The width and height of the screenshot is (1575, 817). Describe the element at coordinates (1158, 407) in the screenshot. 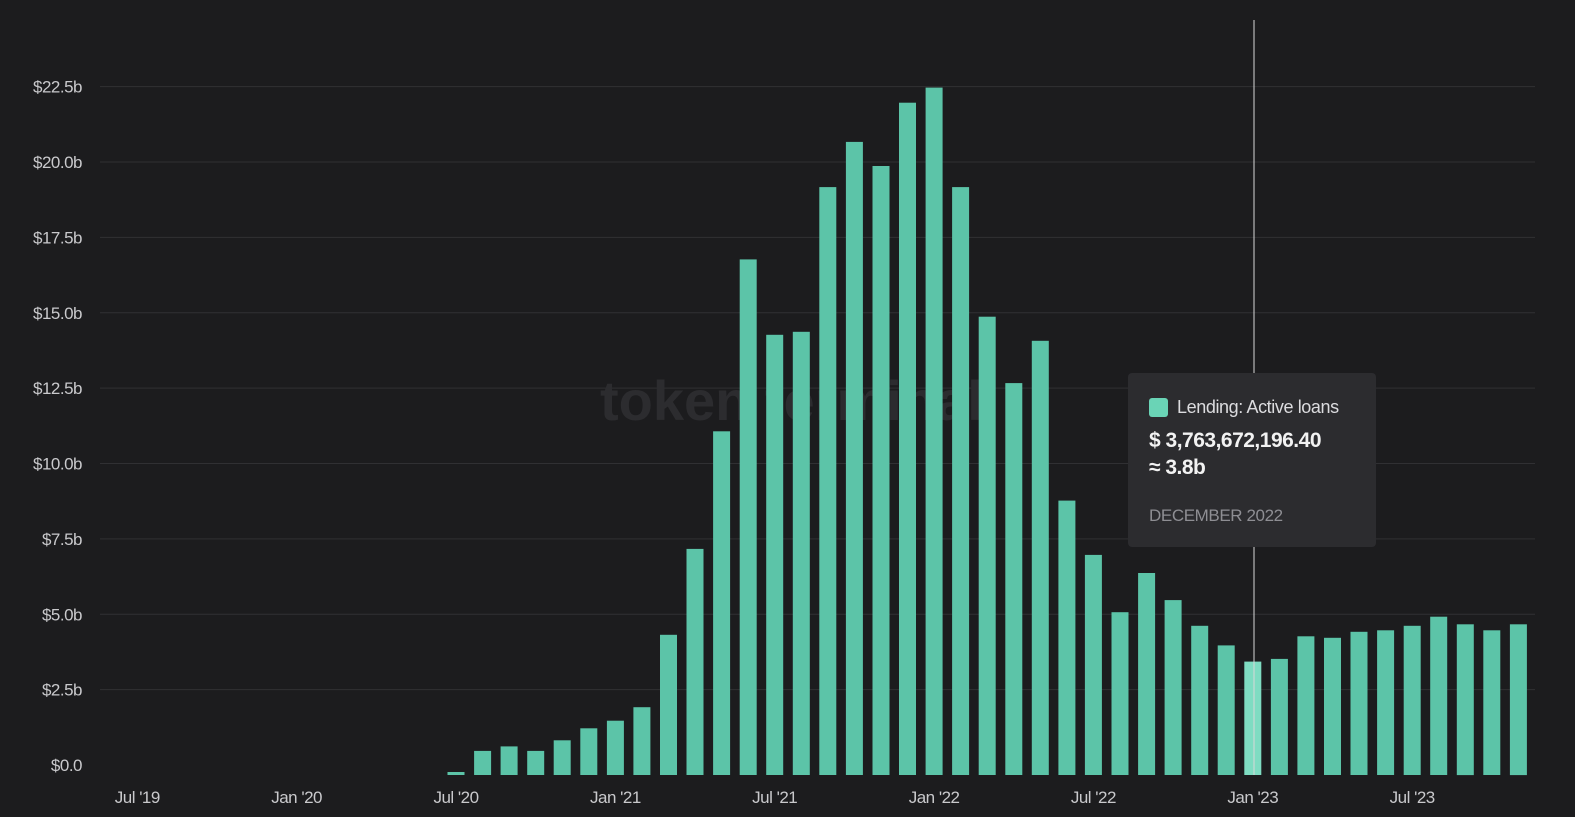

I see `series-swatch` at that location.